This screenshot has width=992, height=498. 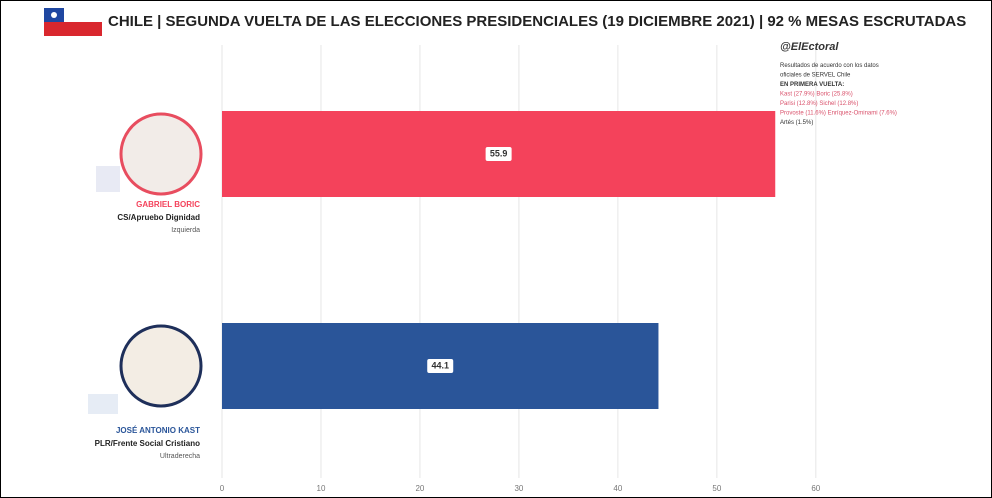 I want to click on annotation: EN PRIMERA VUELTA:, so click(x=812, y=85).